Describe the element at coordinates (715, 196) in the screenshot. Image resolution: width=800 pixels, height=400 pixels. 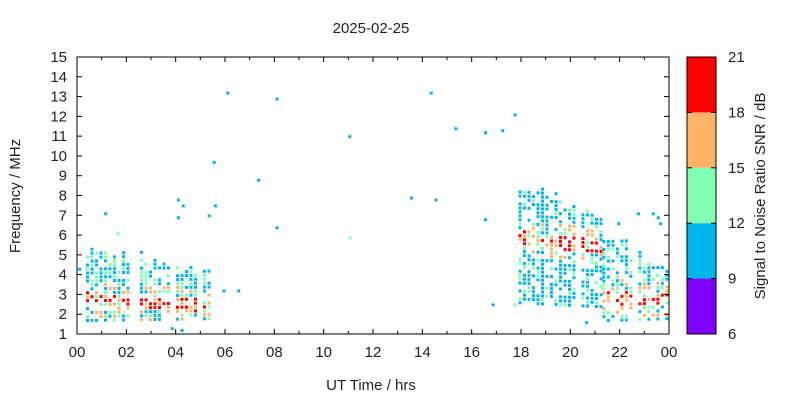
I see `colorbar: 6 9 12 15 18 21` at that location.